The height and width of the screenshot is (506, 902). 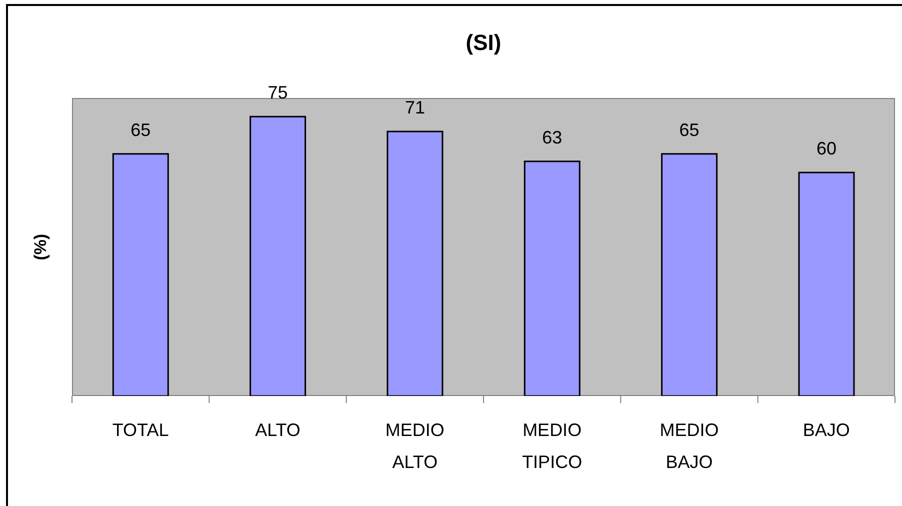 What do you see at coordinates (552, 137) in the screenshot?
I see `data-label: 63` at bounding box center [552, 137].